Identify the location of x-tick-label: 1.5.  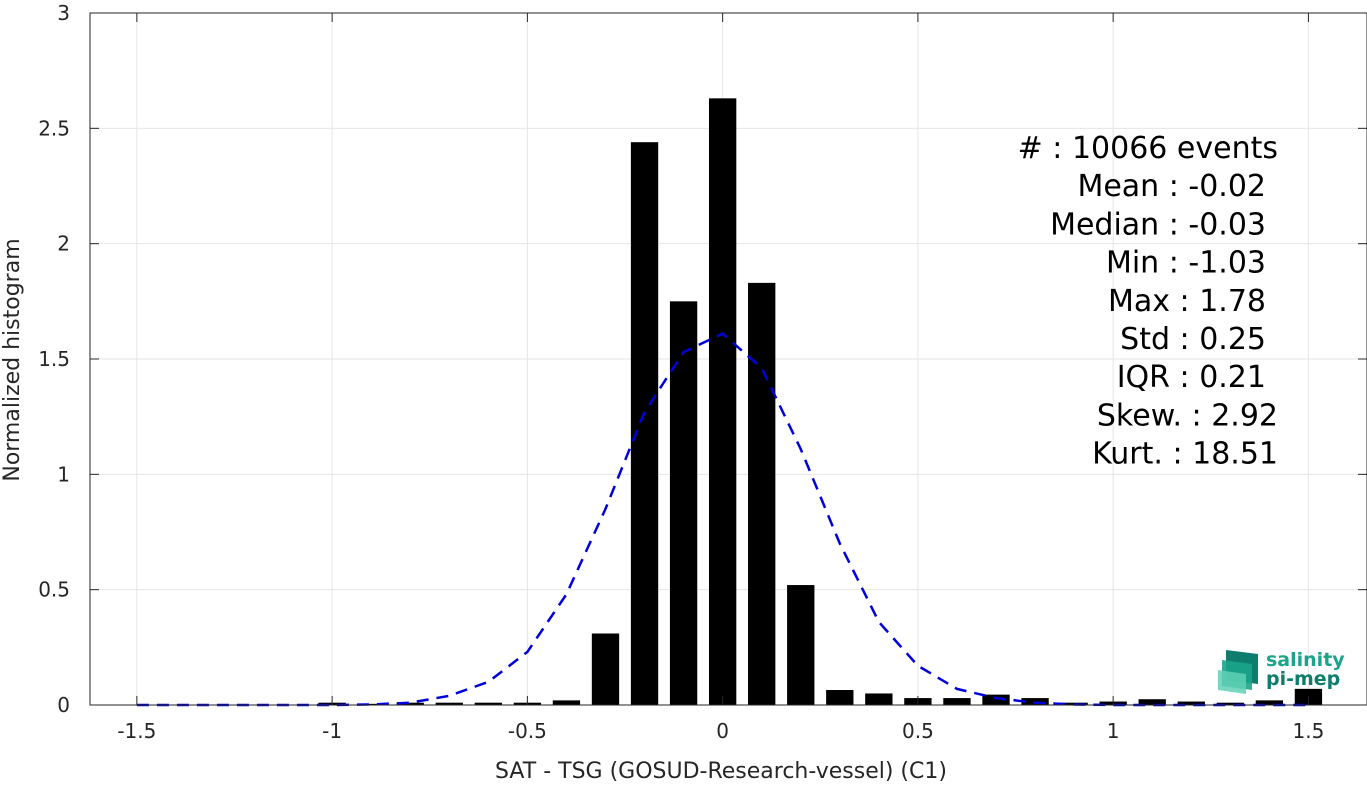
(1309, 731).